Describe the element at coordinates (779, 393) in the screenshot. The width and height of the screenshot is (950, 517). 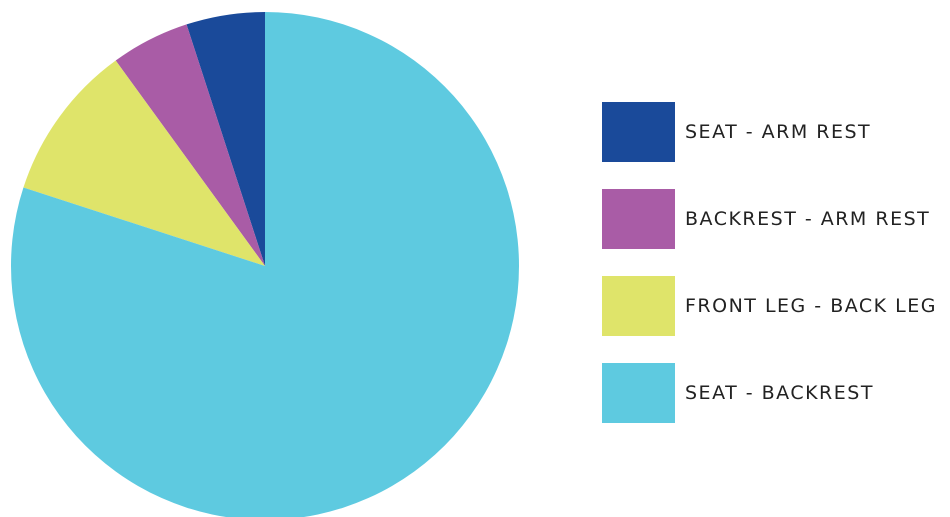
I see `legend-label: SEAT - BACKREST` at that location.